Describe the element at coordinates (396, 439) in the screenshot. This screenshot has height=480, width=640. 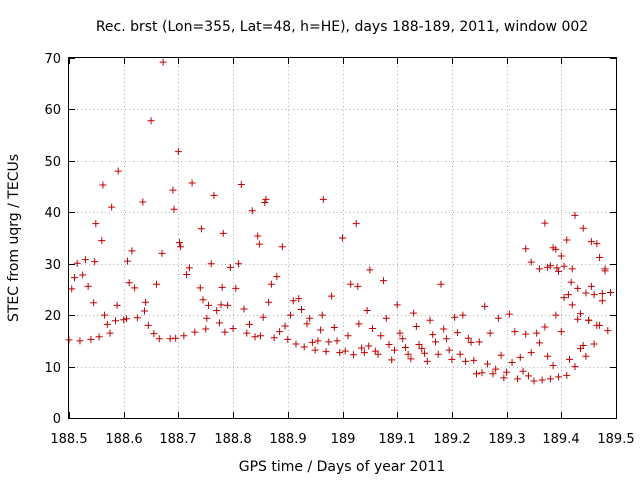
I see `x-tick-label: 189.1` at that location.